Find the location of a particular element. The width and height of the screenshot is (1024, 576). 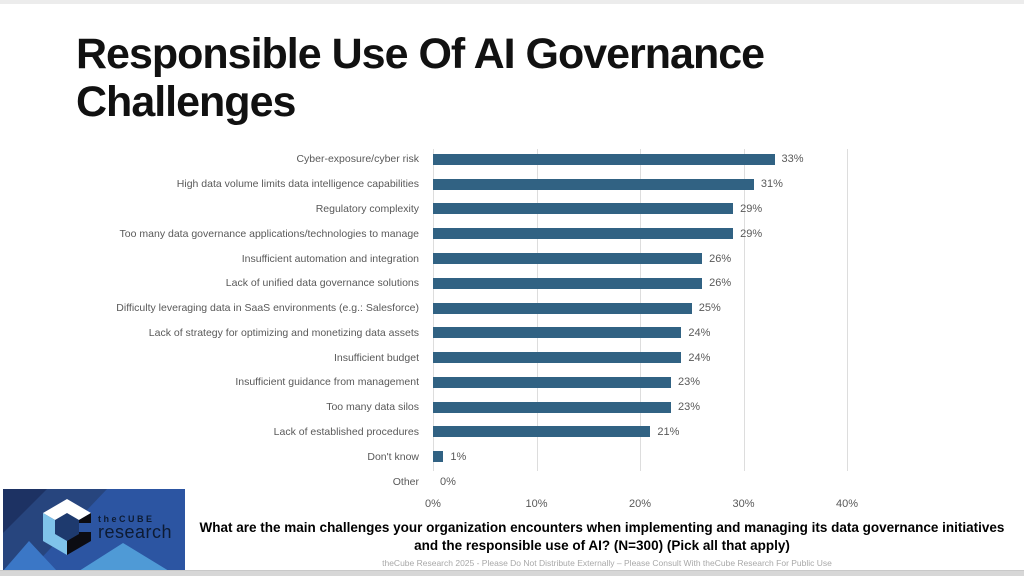

thecube-research-logo: theCUBE research is located at coordinates (94, 530).